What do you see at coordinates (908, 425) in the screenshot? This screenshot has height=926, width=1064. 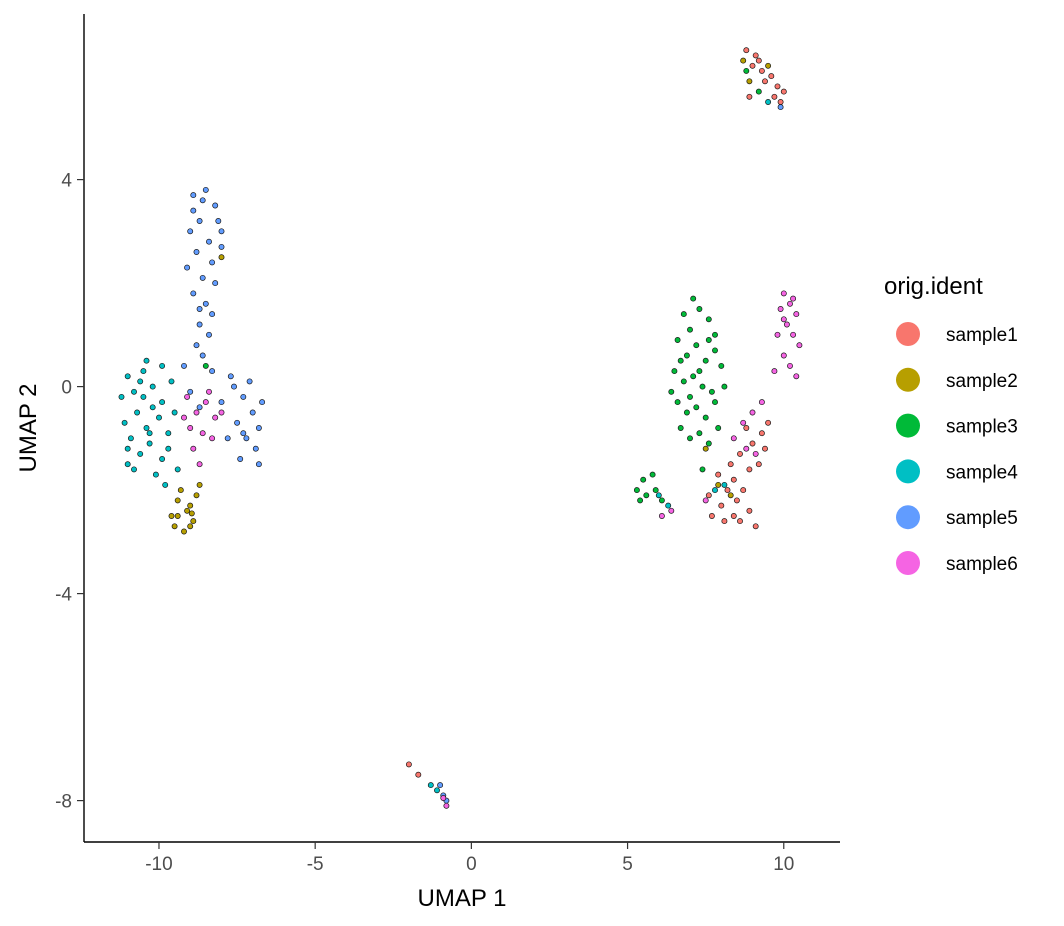 I see `legend-key-sample3` at bounding box center [908, 425].